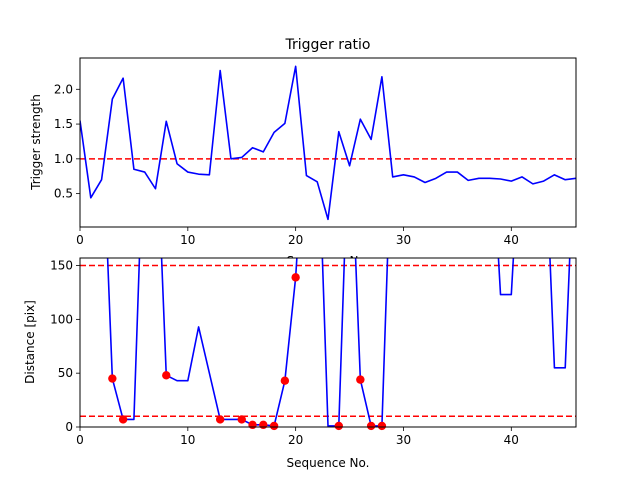 The image size is (640, 480). What do you see at coordinates (295, 240) in the screenshot?
I see `top-x-tick-label: 20` at bounding box center [295, 240].